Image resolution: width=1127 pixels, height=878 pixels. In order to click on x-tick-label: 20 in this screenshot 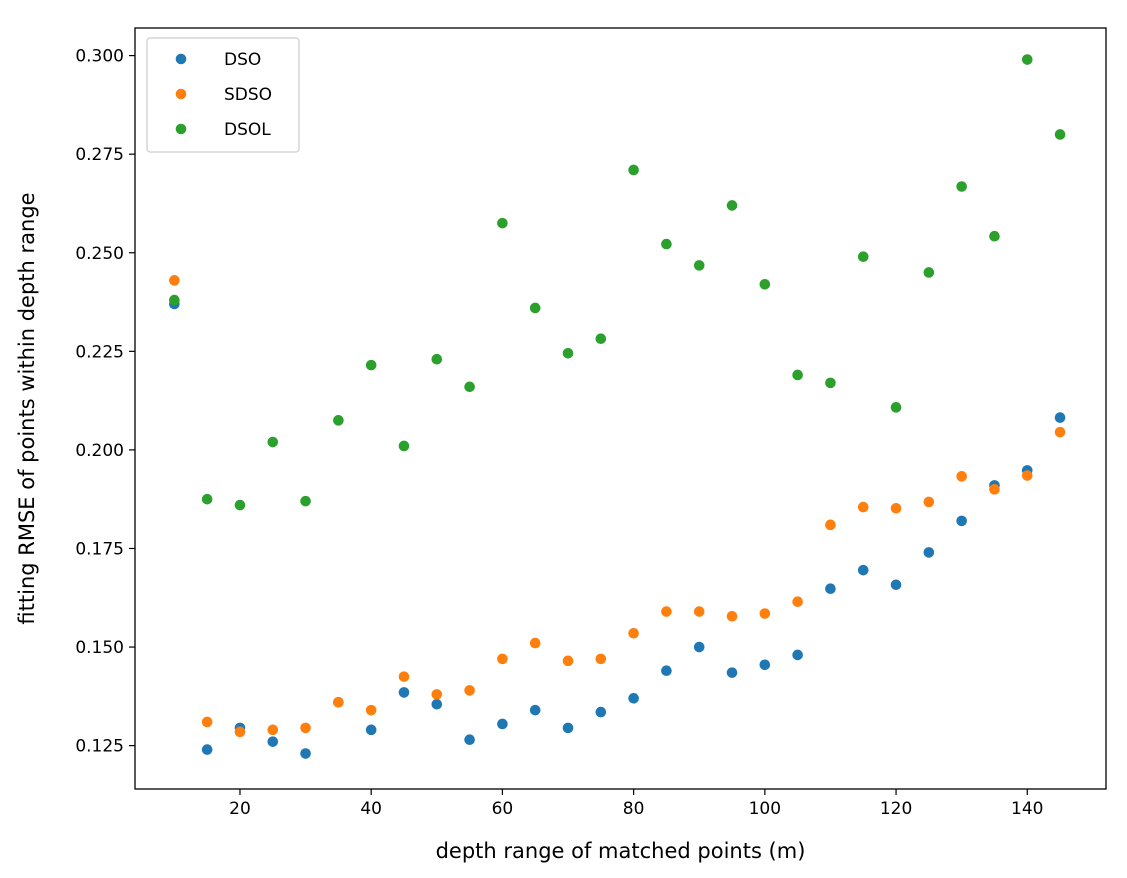, I will do `click(240, 809)`.